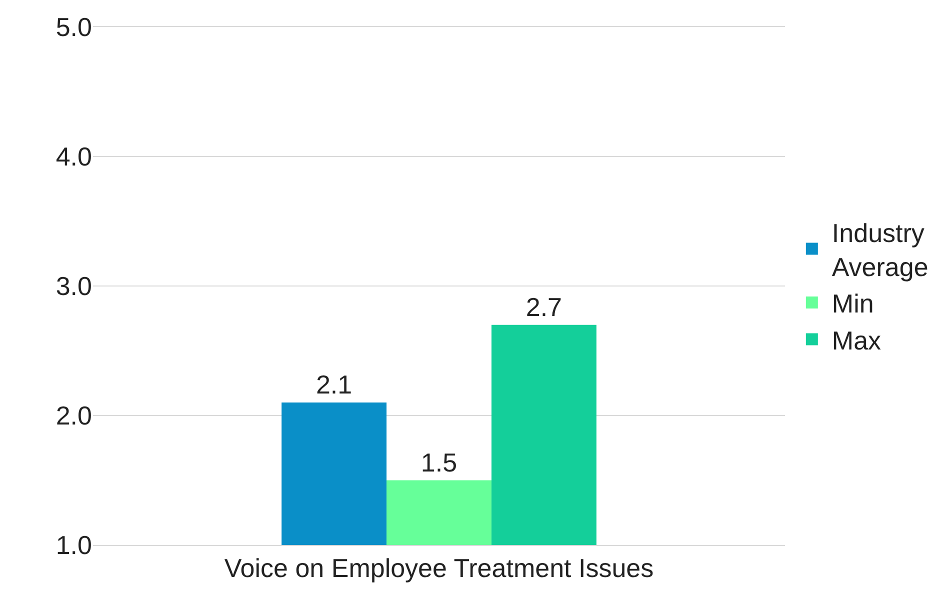  What do you see at coordinates (74, 157) in the screenshot?
I see `y-tick-label: 4.0` at bounding box center [74, 157].